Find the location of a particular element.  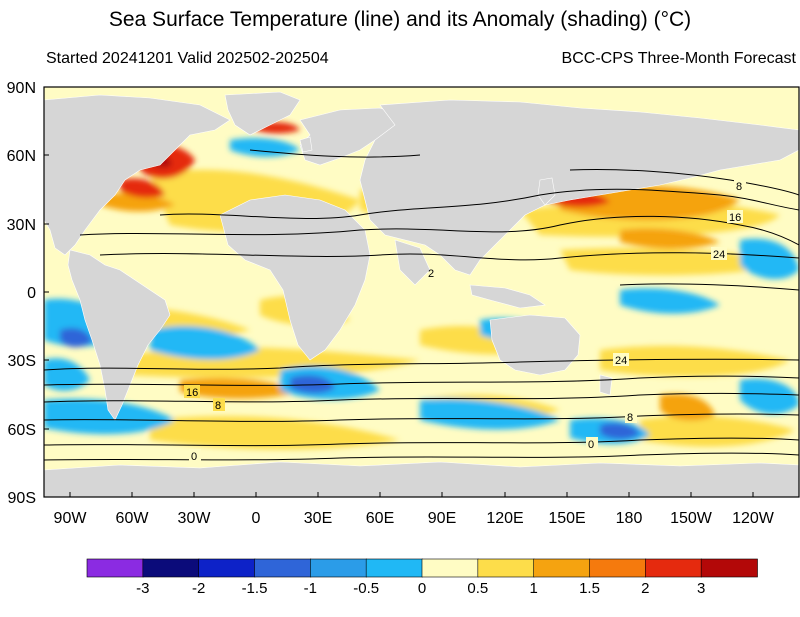

lat-label: 60N is located at coordinates (21, 156).